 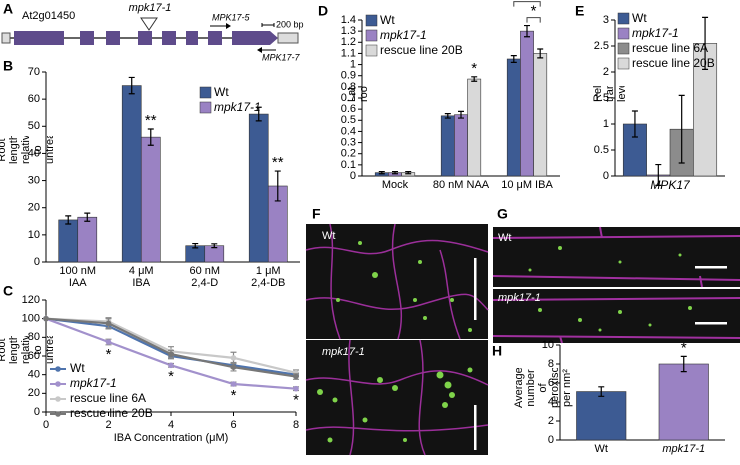 What do you see at coordinates (348, 109) in the screenshot?
I see `y-tick-label: 0.6` at bounding box center [348, 109].